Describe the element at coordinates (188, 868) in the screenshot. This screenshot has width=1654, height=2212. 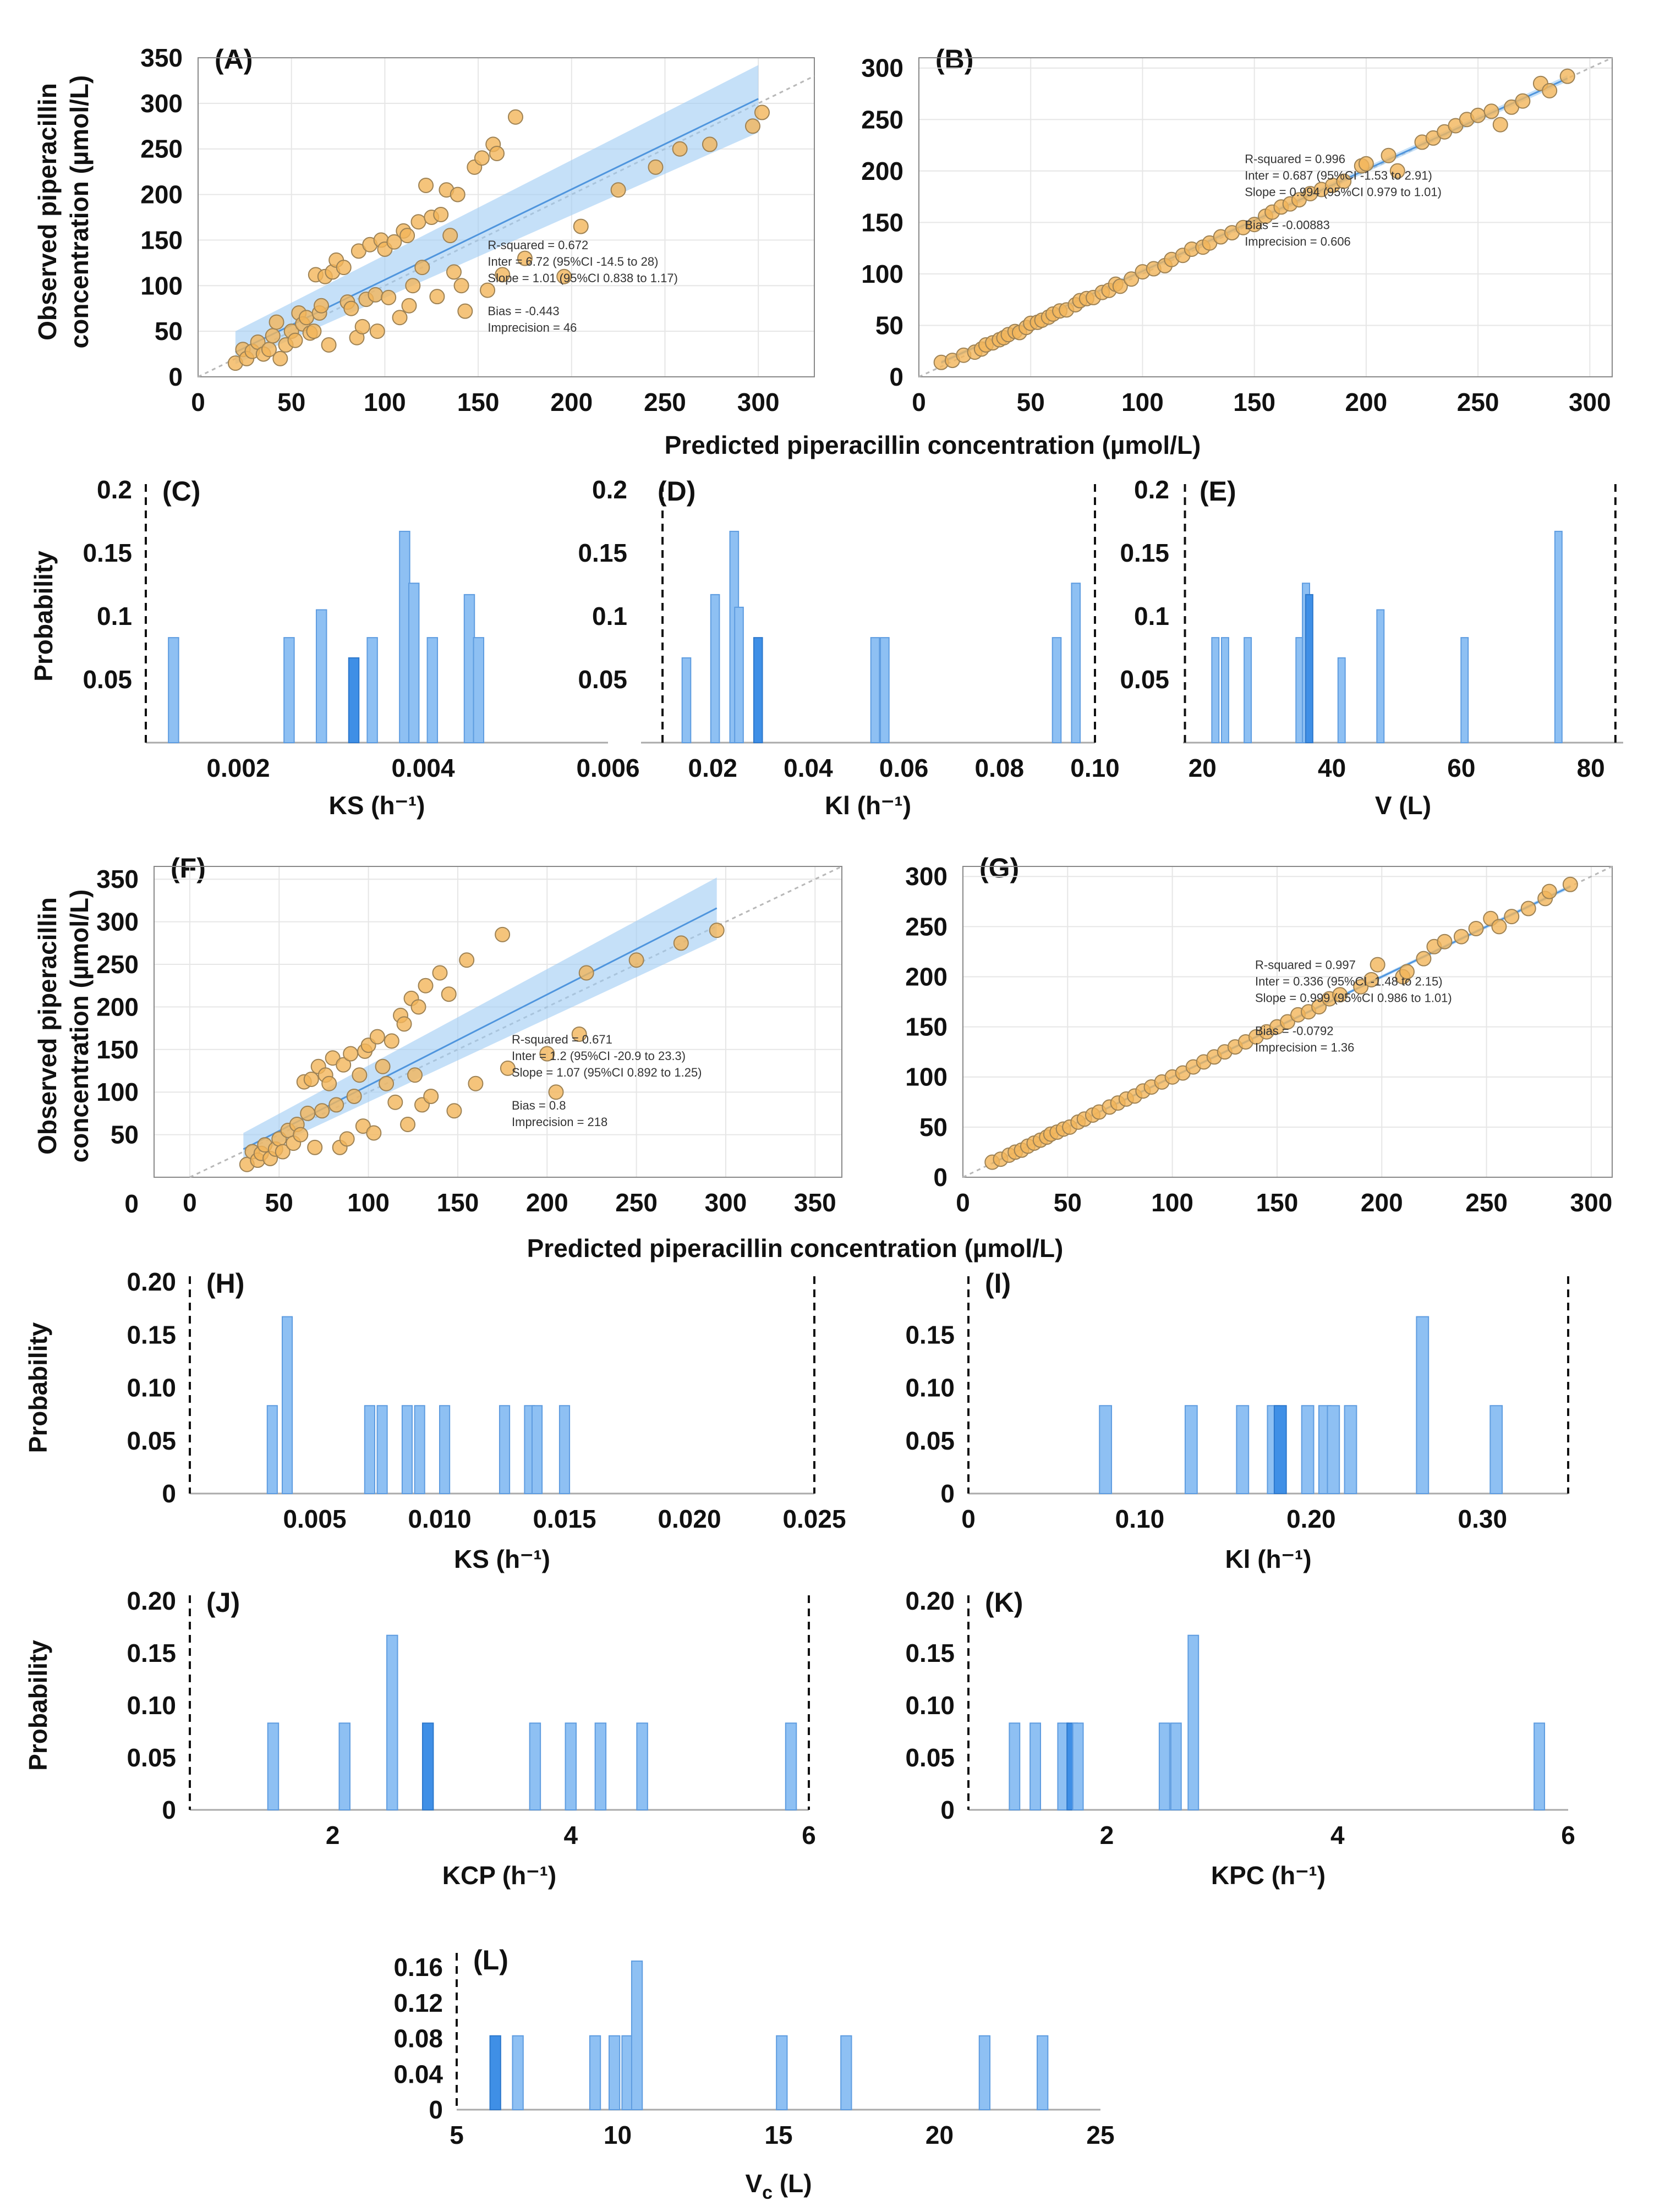
I see `panel-label: (F)` at that location.